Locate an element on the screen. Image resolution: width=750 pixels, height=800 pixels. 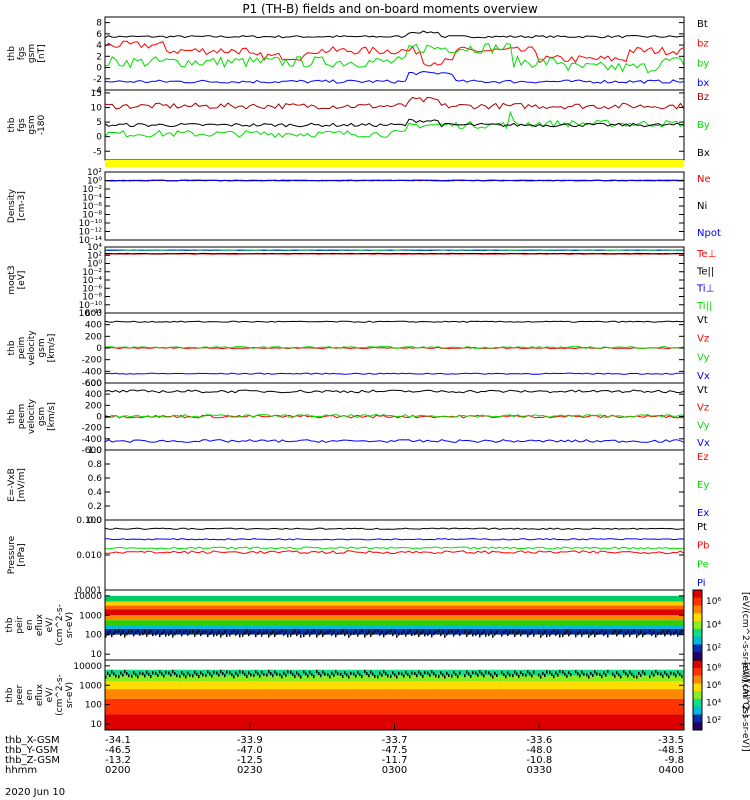
y-tick-label: 10000 is located at coordinates (87, 667).